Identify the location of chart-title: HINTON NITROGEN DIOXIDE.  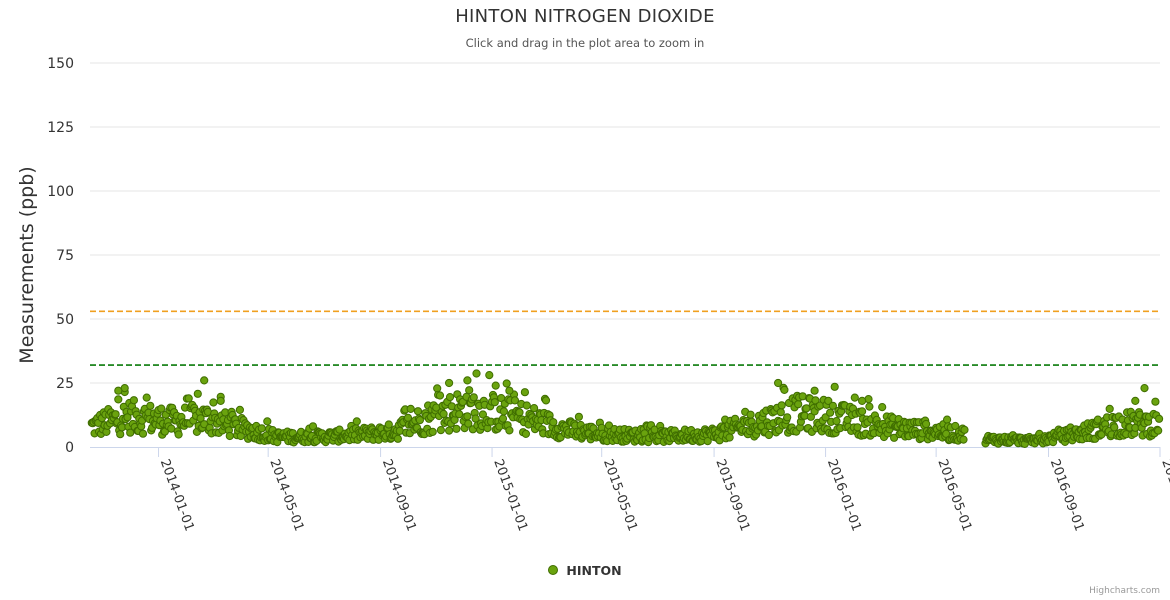
(585, 16).